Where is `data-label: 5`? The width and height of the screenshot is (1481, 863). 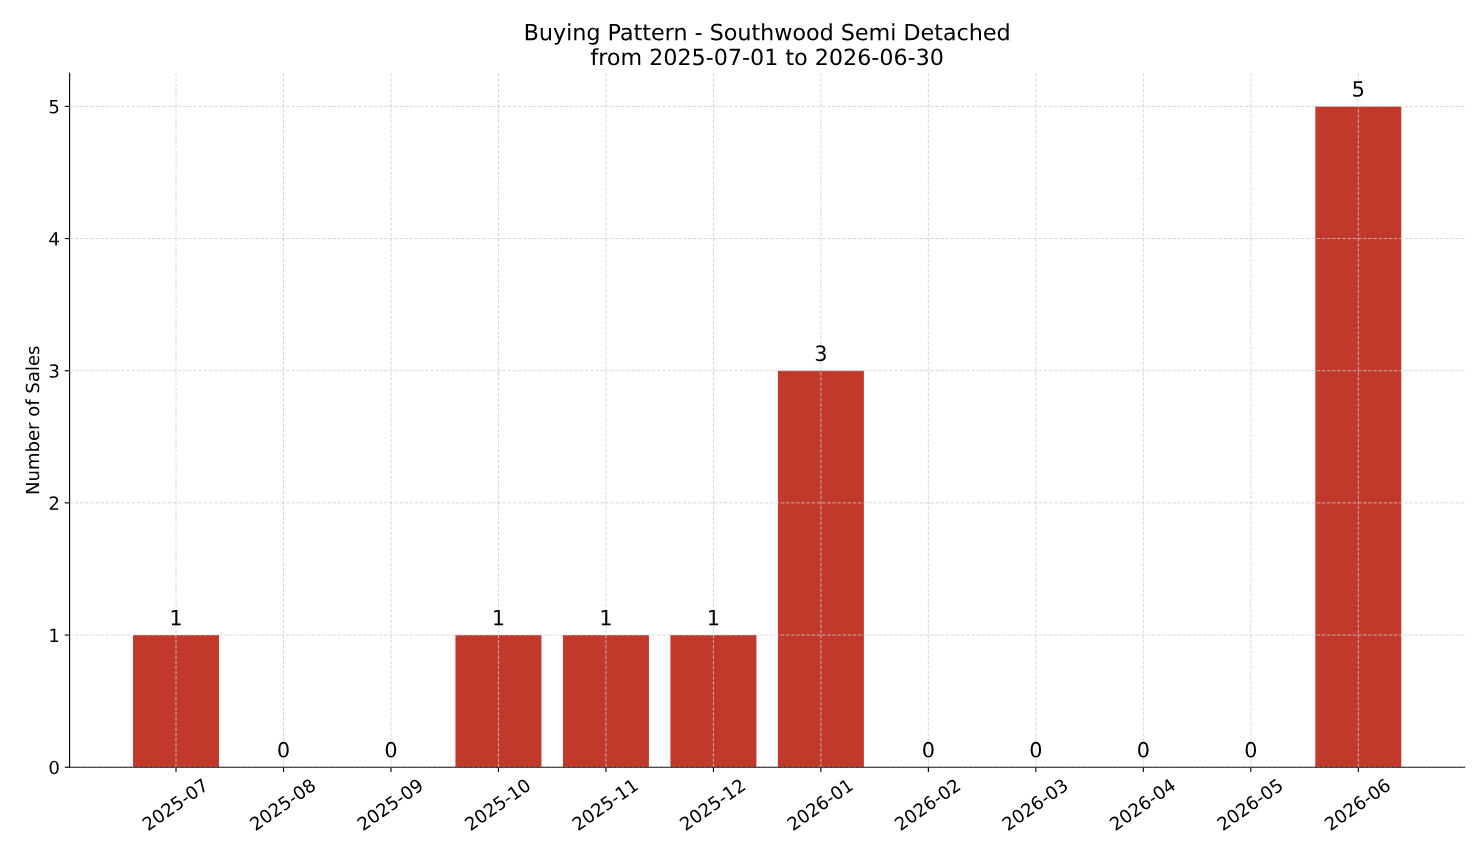 data-label: 5 is located at coordinates (1358, 89).